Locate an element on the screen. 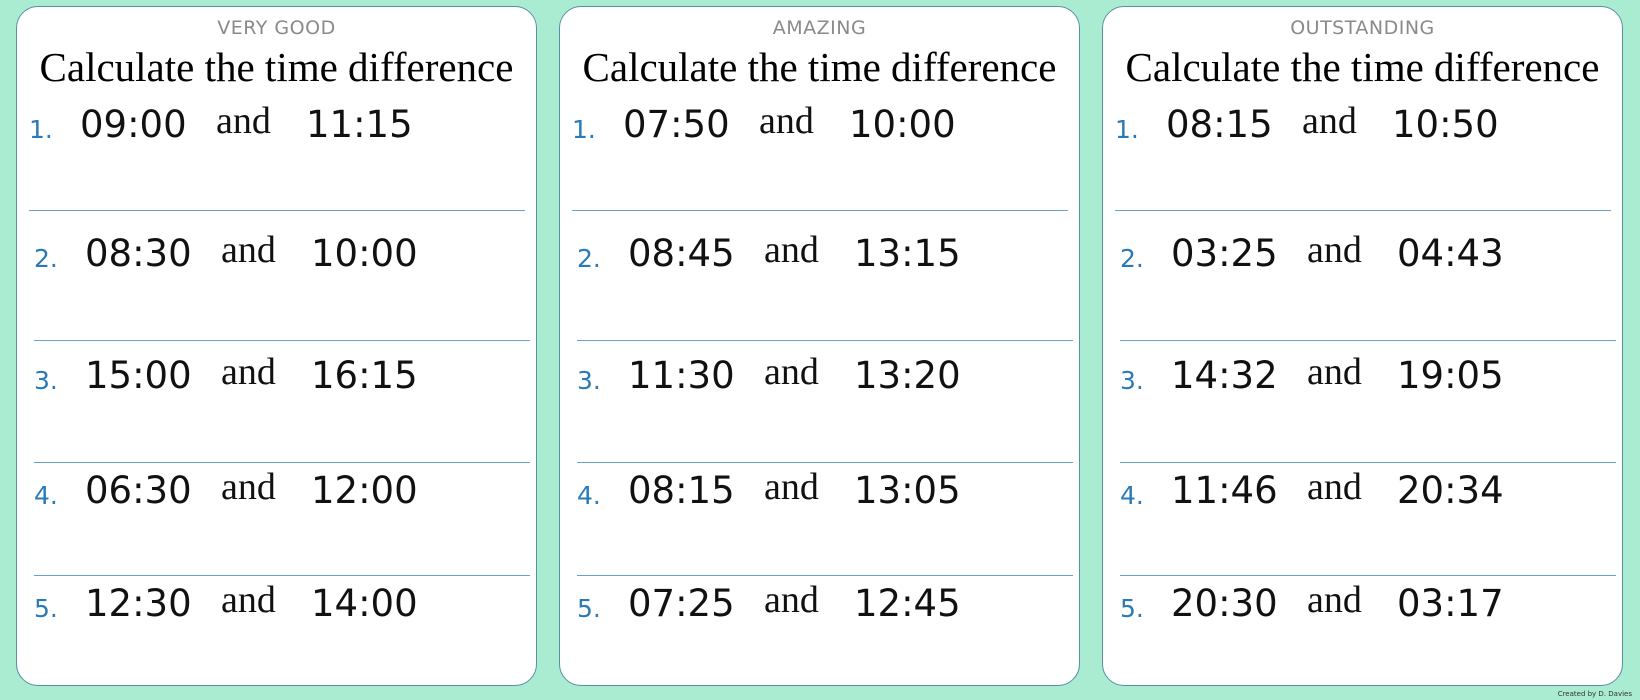 The image size is (1640, 700). end-time: 20:34 is located at coordinates (1450, 490).